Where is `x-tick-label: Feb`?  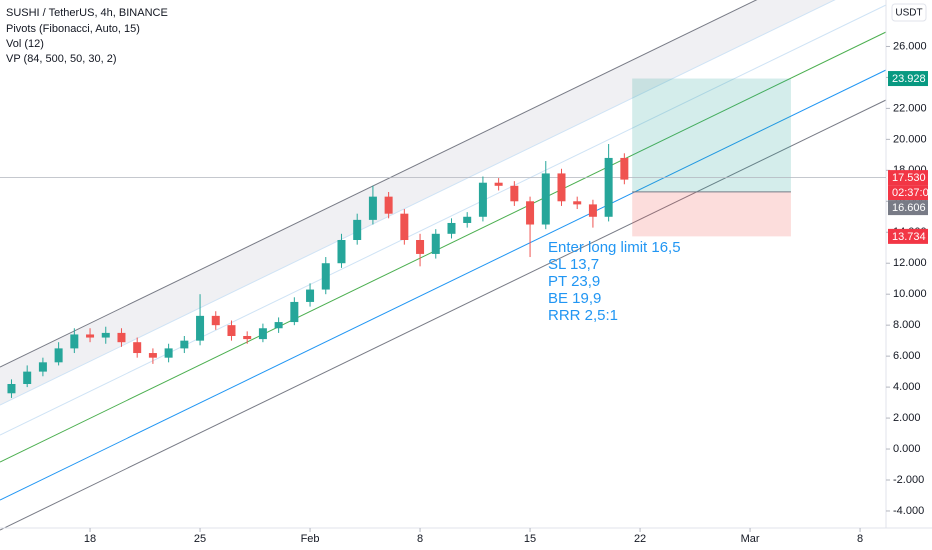
x-tick-label: Feb is located at coordinates (310, 539).